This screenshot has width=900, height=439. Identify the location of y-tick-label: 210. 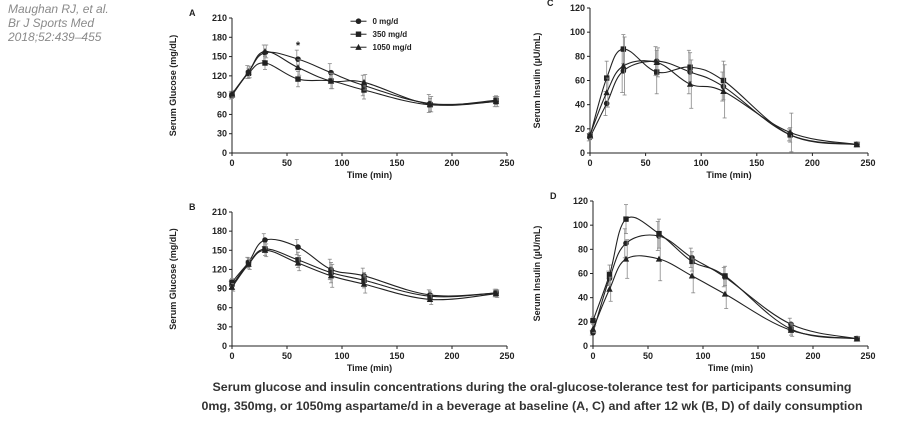
(219, 18).